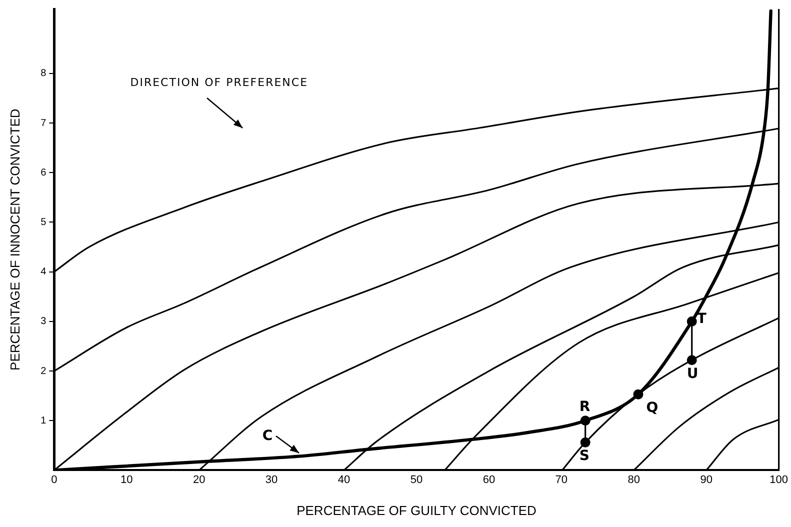 This screenshot has width=791, height=527. I want to click on annotation: S, so click(584, 456).